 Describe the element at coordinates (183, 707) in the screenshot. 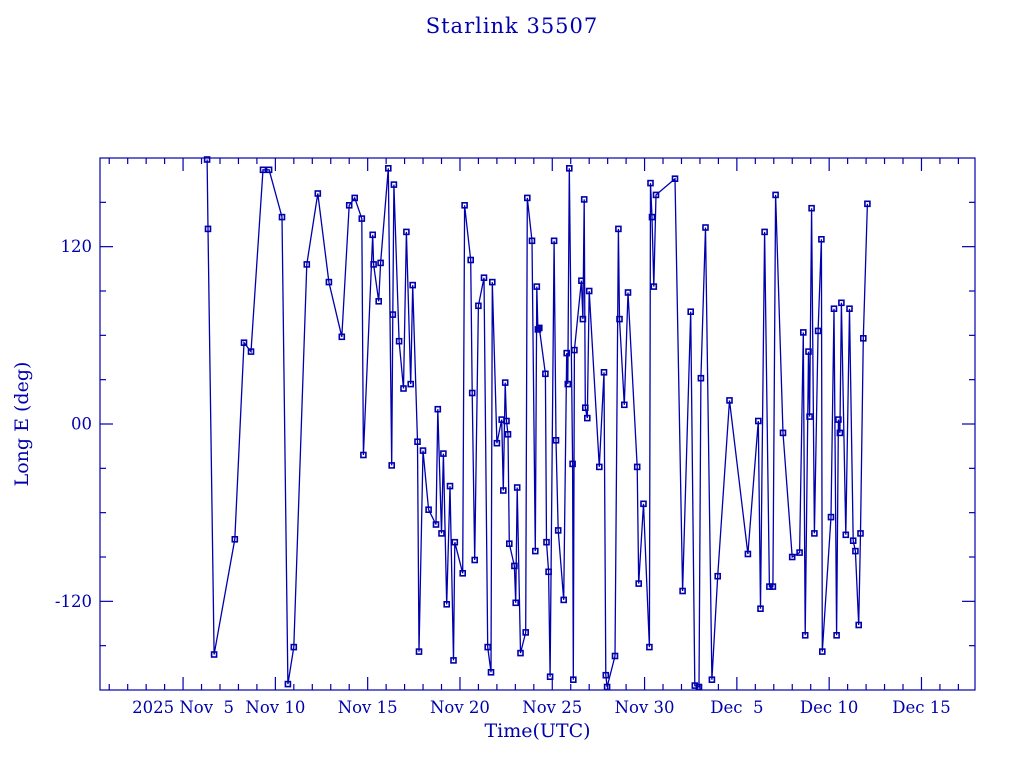

I see `svg-text: 2025 Nov 5` at that location.